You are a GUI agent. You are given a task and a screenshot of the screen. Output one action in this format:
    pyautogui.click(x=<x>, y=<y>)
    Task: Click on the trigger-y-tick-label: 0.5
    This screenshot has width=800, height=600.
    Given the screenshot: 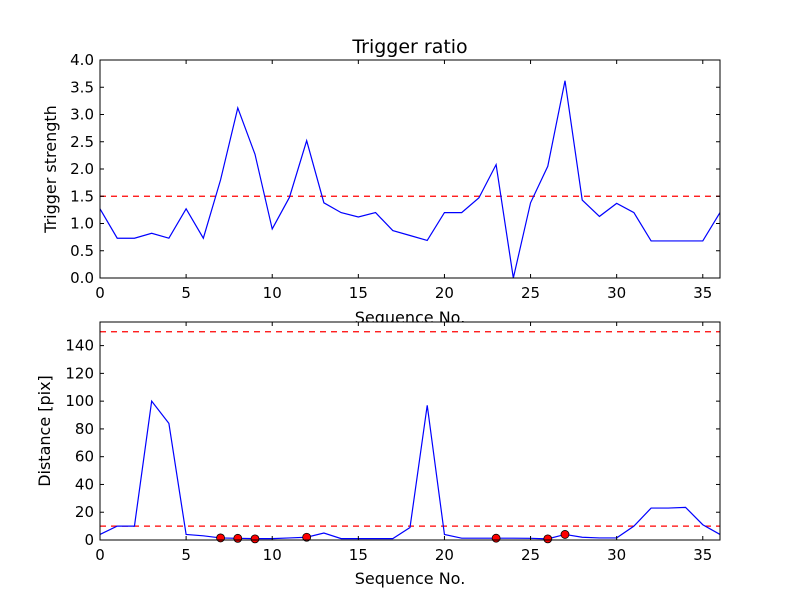 What is the action you would take?
    pyautogui.click(x=82, y=251)
    